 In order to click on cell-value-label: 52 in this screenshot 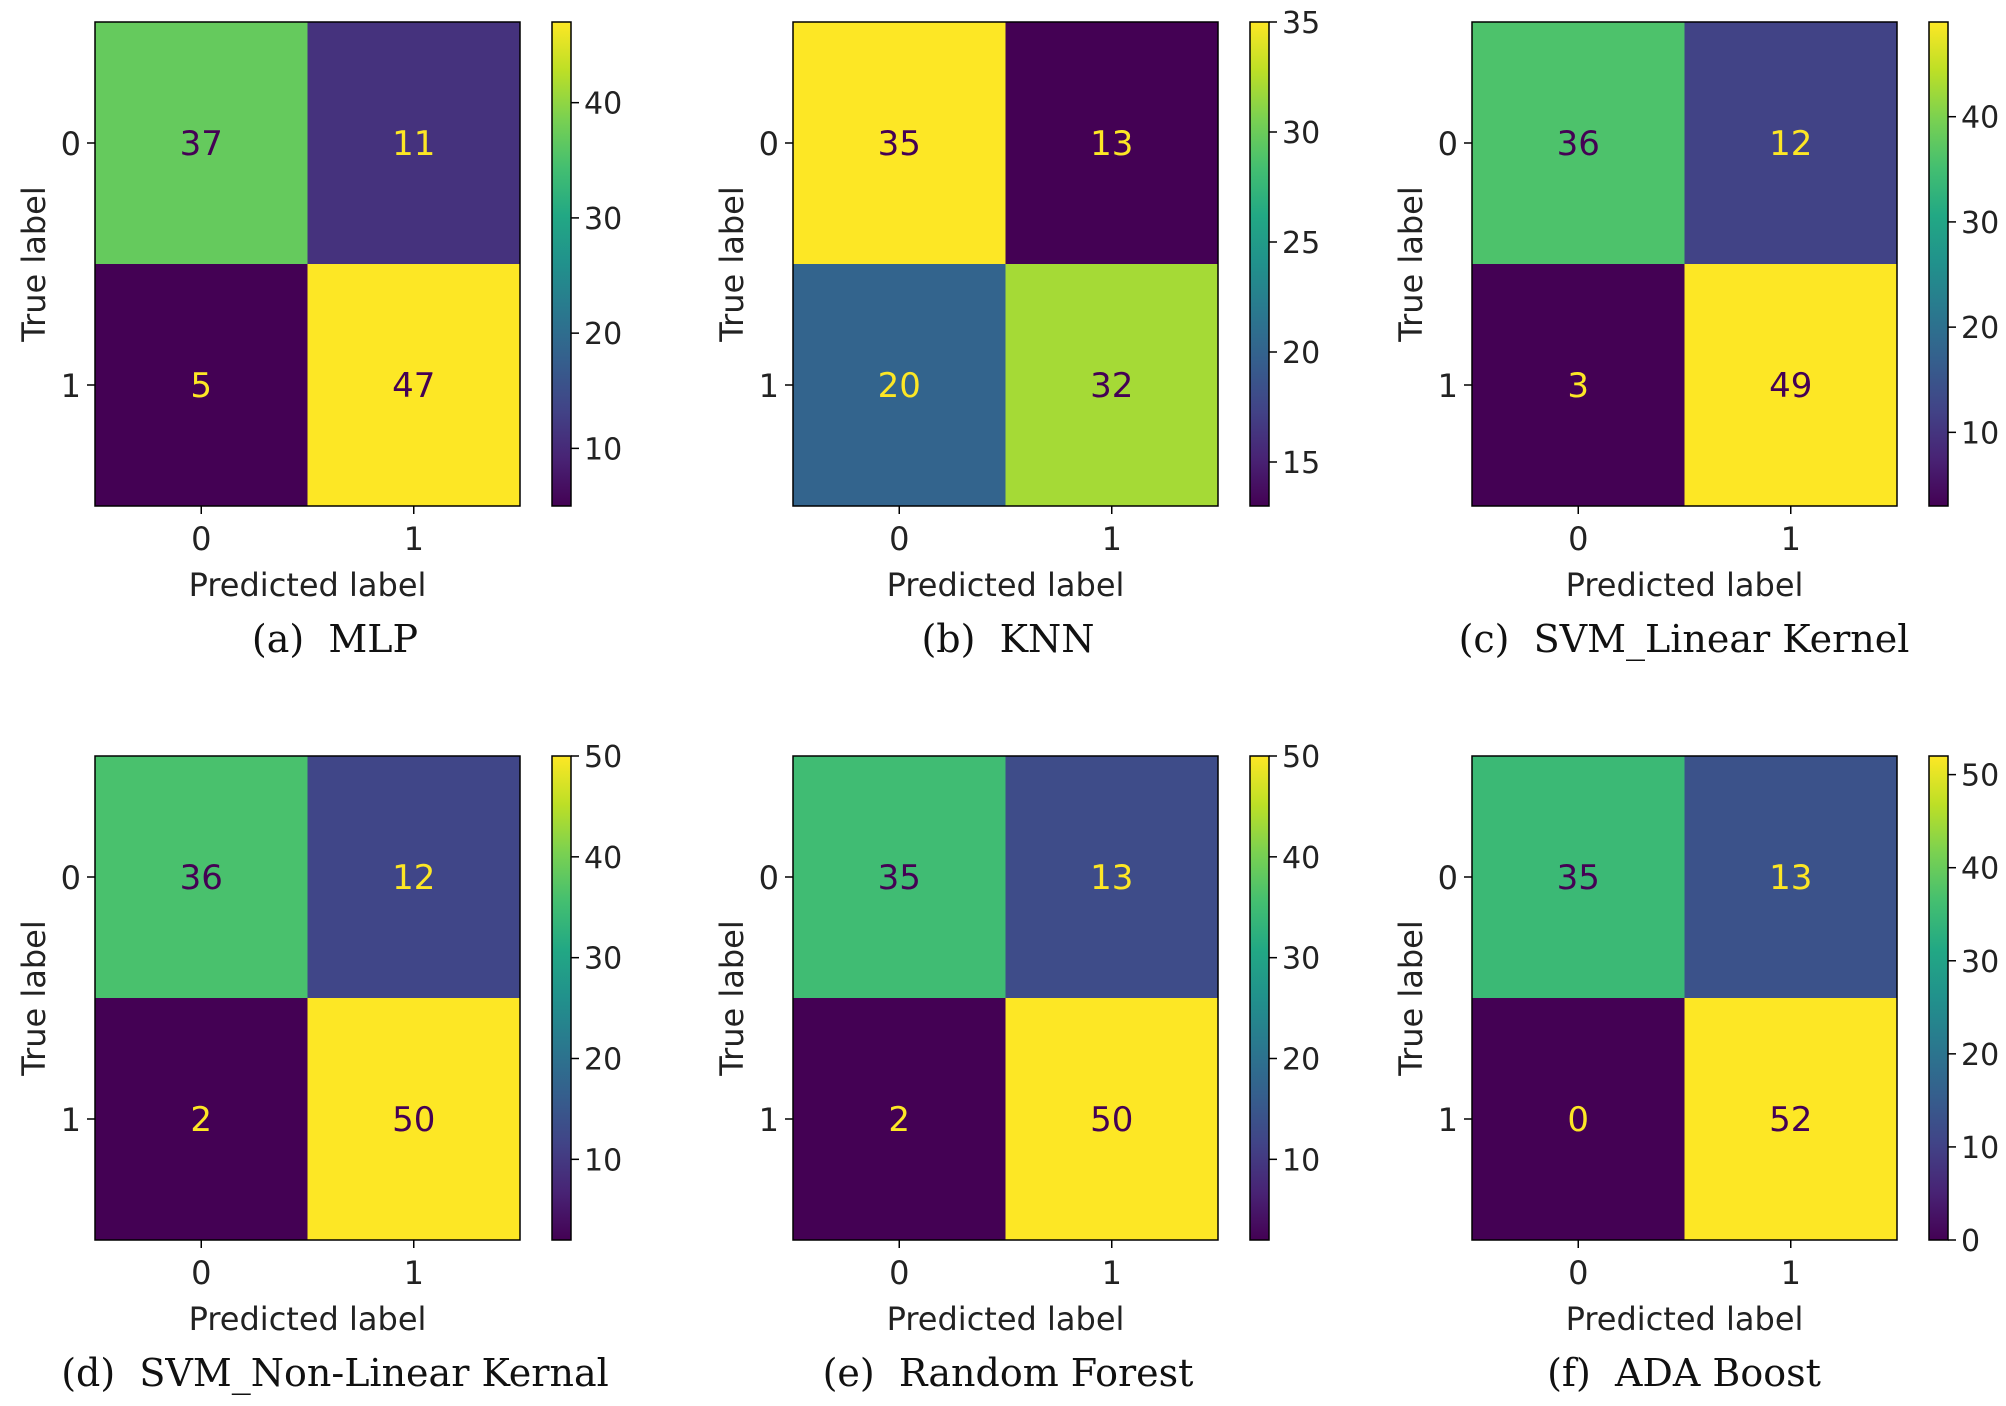, I will do `click(1790, 1120)`.